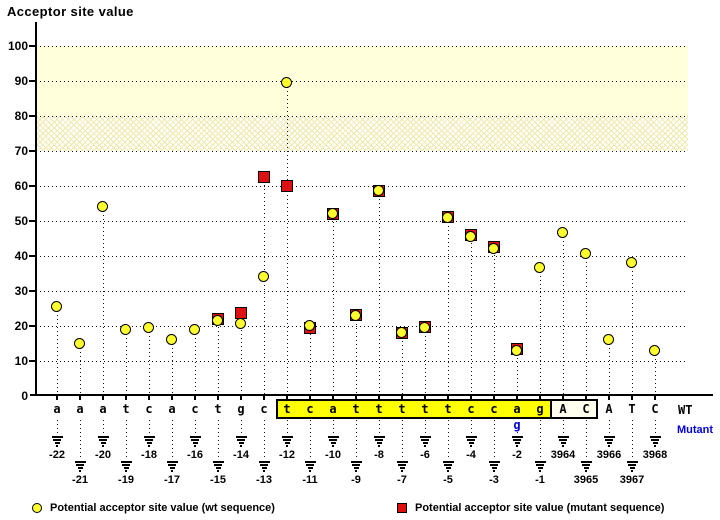  What do you see at coordinates (264, 480) in the screenshot?
I see `position-label: -13` at bounding box center [264, 480].